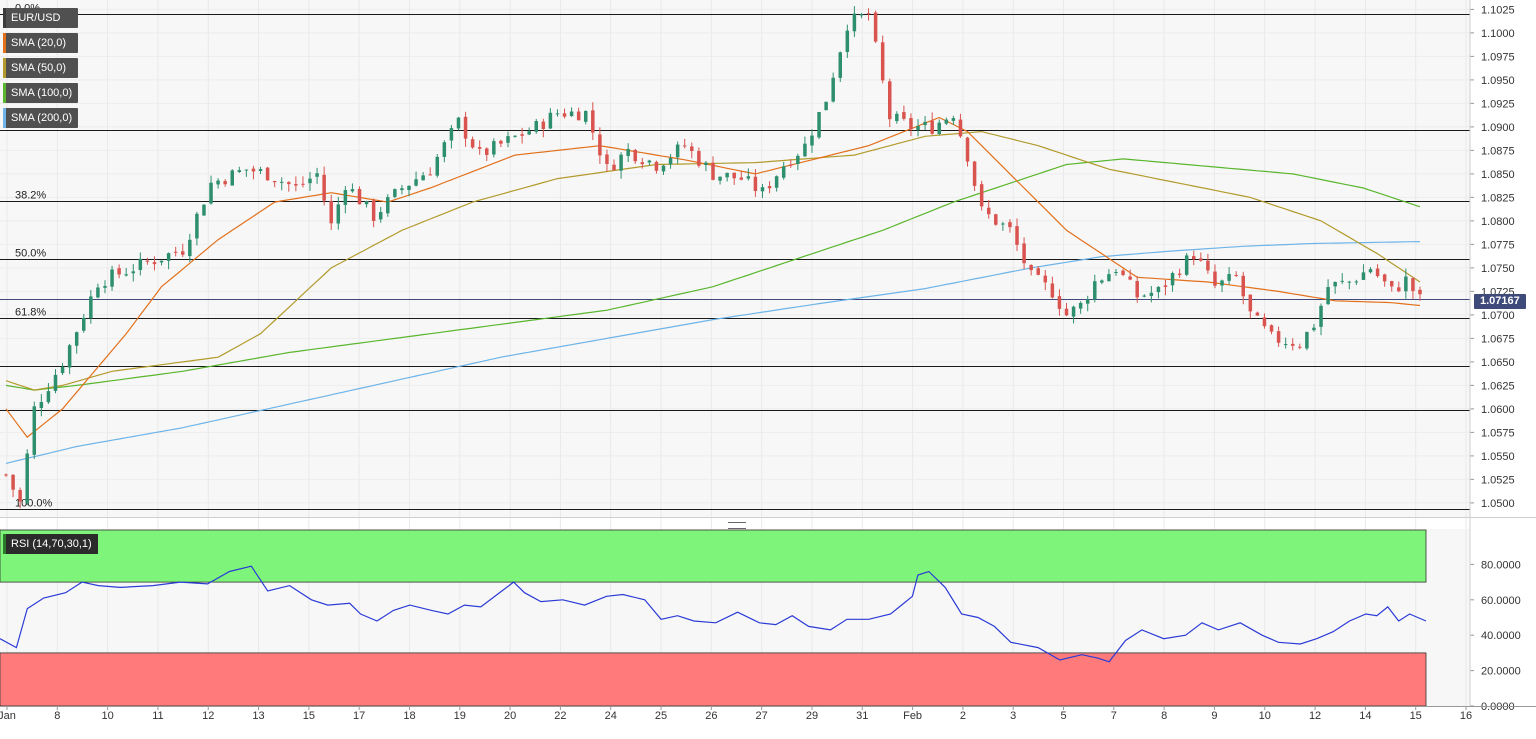  What do you see at coordinates (1501, 601) in the screenshot?
I see `rsi-y-tick-label: 60.0000` at bounding box center [1501, 601].